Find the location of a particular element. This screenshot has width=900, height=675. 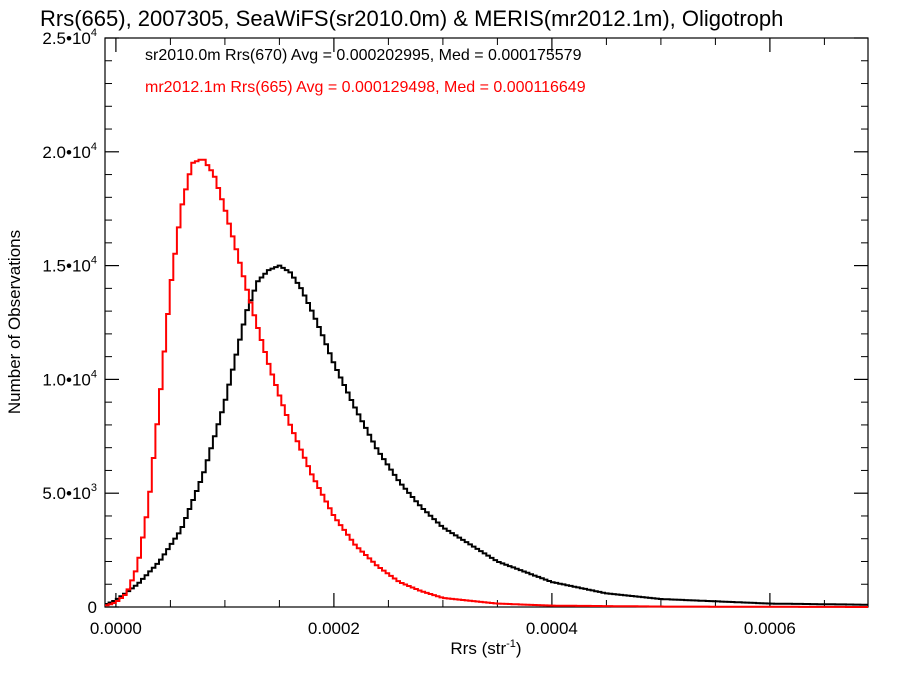

y-tick-label: 1.5•104 is located at coordinates (69, 265).